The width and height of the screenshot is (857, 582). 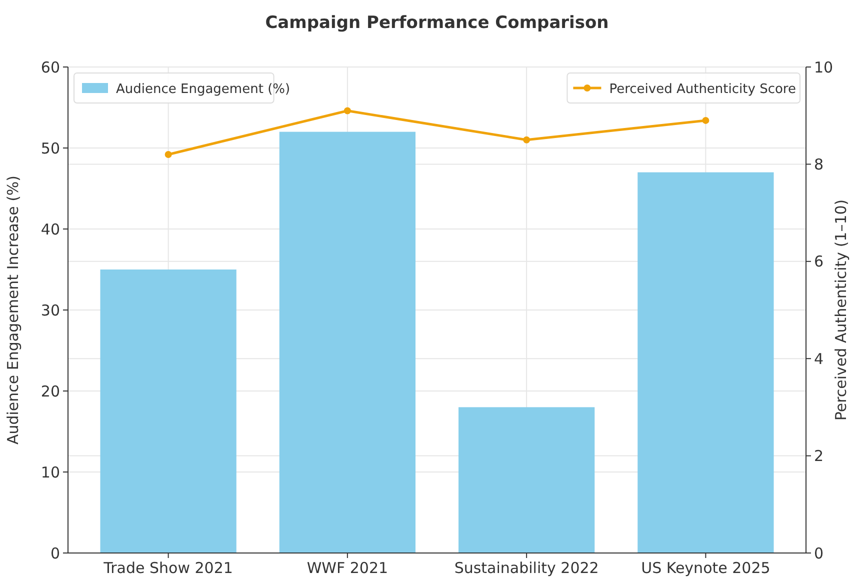 What do you see at coordinates (203, 89) in the screenshot?
I see `legend-label: Audience Engagement (%)` at bounding box center [203, 89].